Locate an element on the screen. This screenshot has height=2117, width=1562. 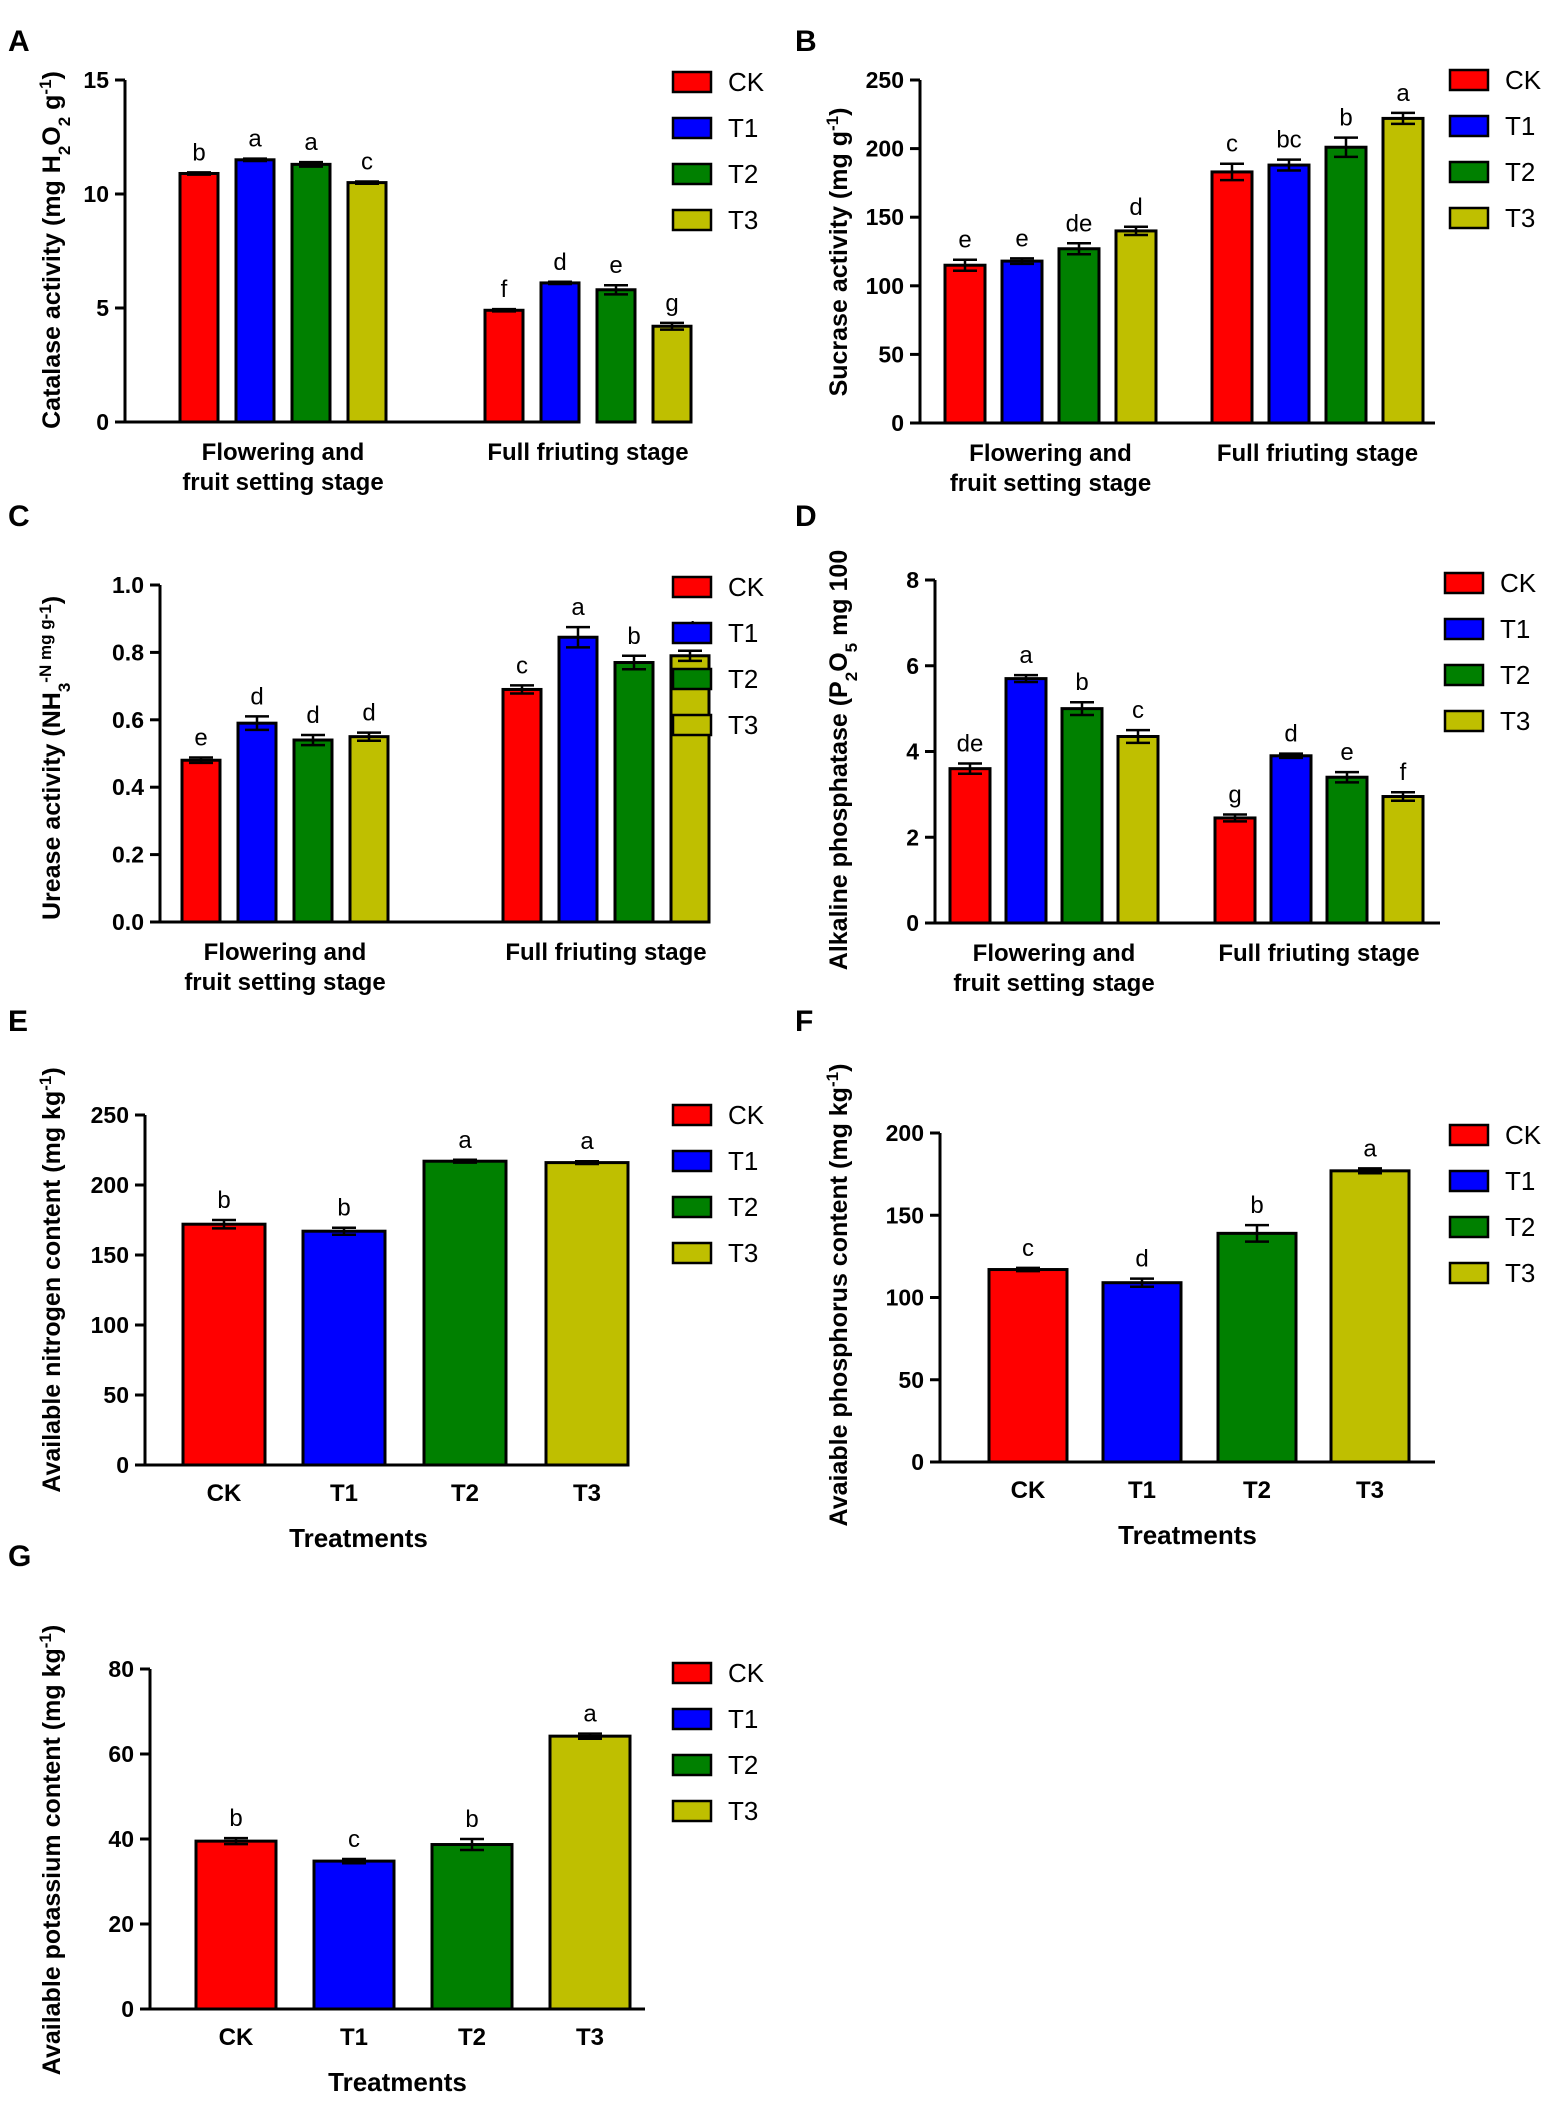
bar-ck-group1 is located at coordinates (965, 344).